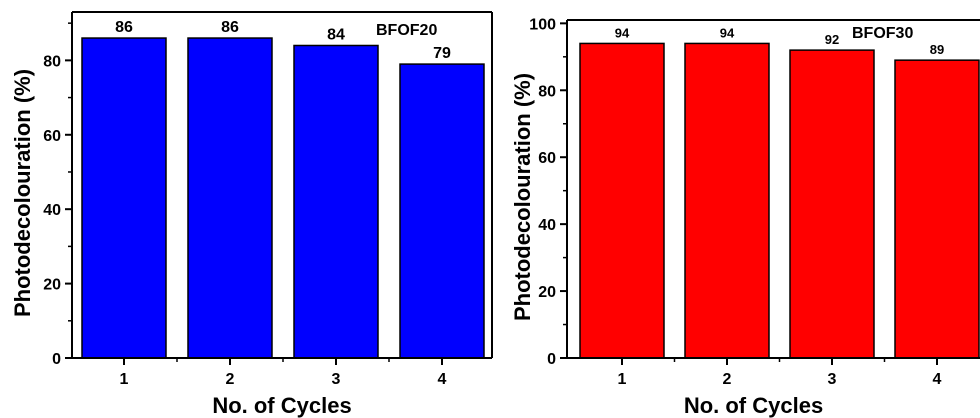  Describe the element at coordinates (727, 32) in the screenshot. I see `data-label-2: 94` at that location.